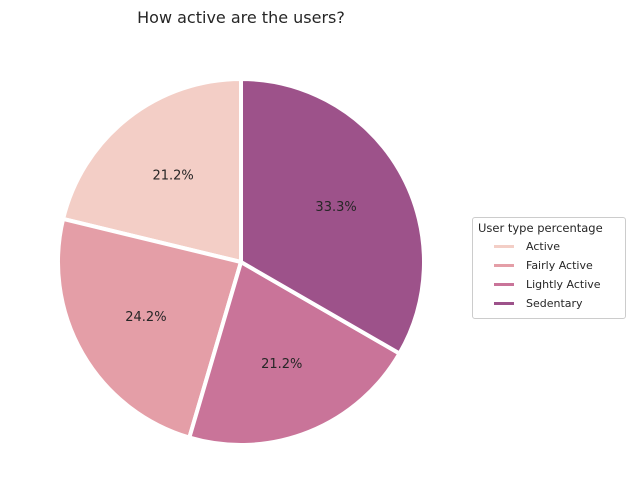  What do you see at coordinates (172, 176) in the screenshot?
I see `slice-label-active: 21.2%` at bounding box center [172, 176].